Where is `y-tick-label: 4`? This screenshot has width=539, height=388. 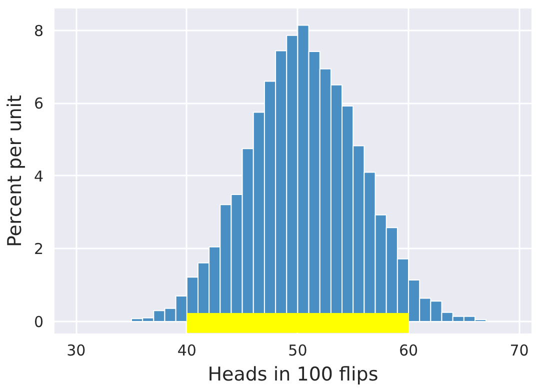 y-tick-label: 4 is located at coordinates (39, 176).